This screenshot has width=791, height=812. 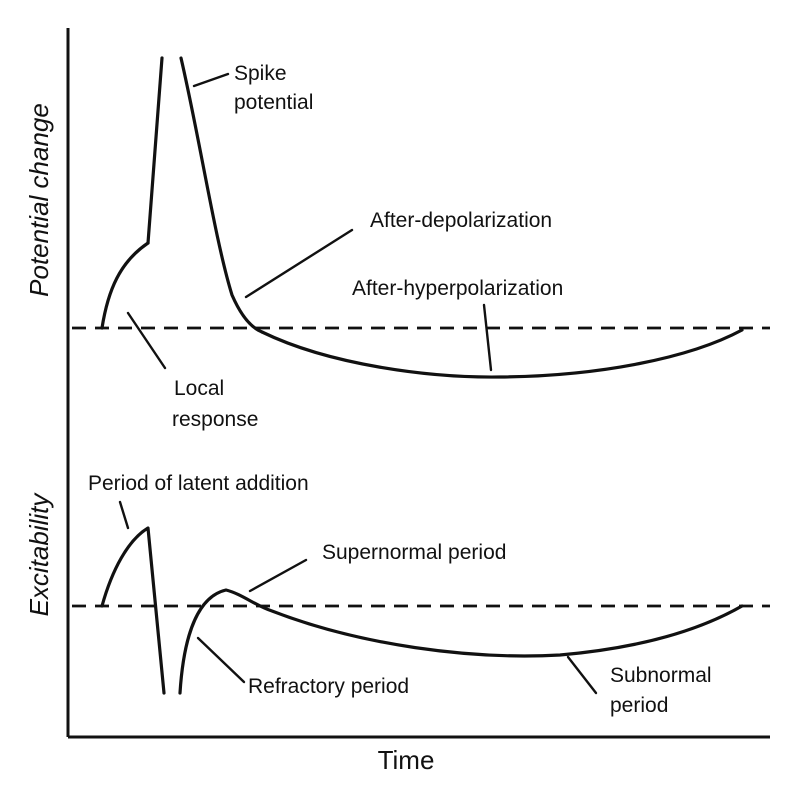 I want to click on subnormal-leader-line, so click(x=582, y=675).